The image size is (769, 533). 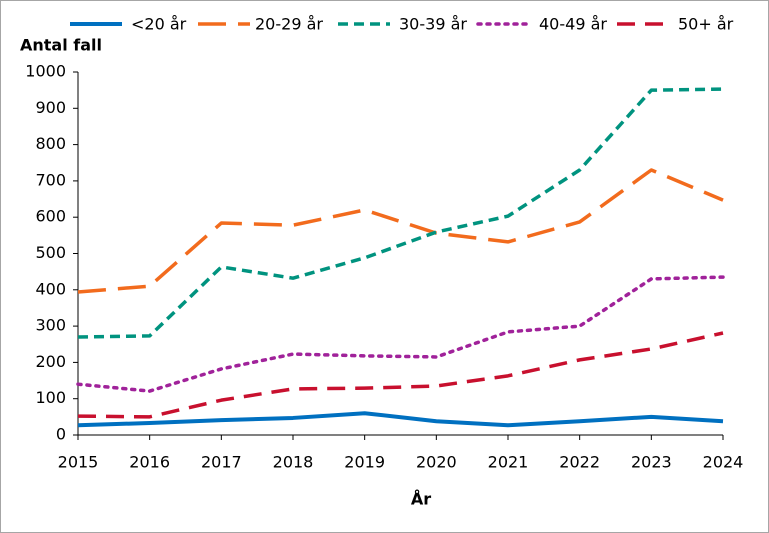 What do you see at coordinates (159, 24) in the screenshot?
I see `legend-label: <20 år` at bounding box center [159, 24].